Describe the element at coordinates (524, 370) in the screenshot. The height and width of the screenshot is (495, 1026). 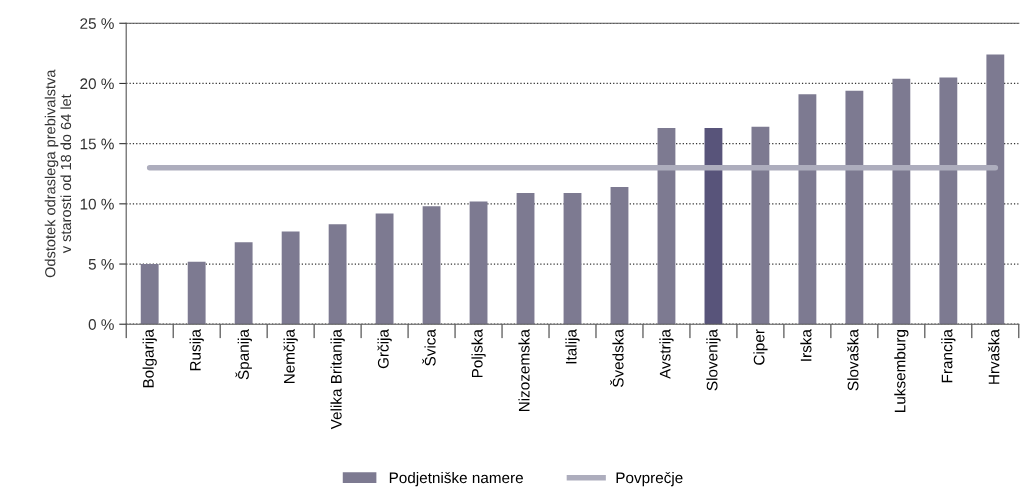
I see `x-tick-label: Nizozemska` at that location.